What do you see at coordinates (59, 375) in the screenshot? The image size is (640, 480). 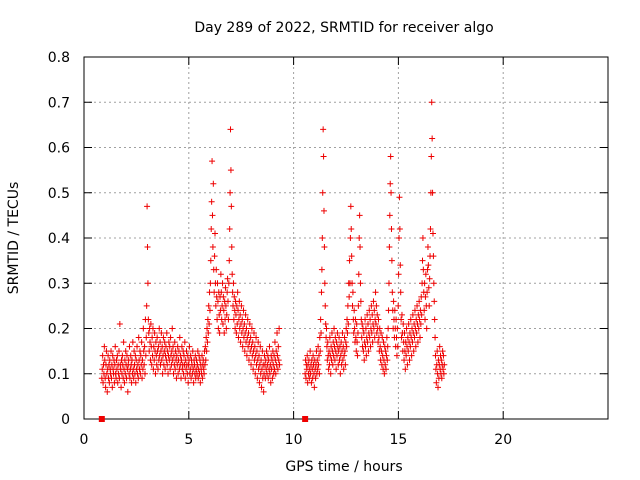 I see `y-tick-label: 0.1` at bounding box center [59, 375].